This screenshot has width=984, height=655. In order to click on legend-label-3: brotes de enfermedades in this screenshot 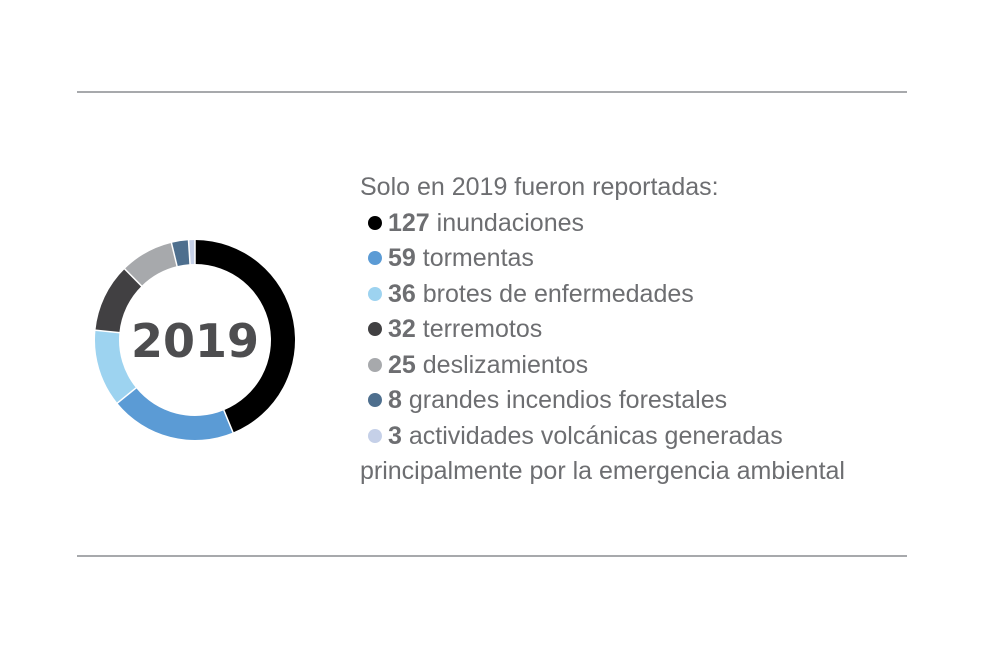, I will do `click(554, 293)`.